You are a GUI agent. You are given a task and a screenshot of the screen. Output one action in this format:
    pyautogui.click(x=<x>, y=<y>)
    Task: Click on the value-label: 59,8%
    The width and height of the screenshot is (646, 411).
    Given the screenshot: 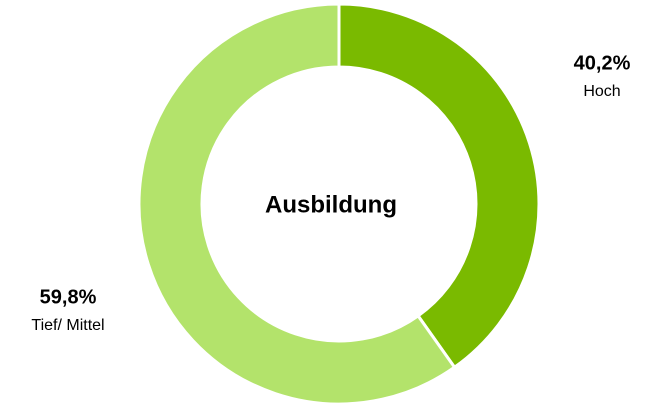 What is the action you would take?
    pyautogui.click(x=68, y=297)
    